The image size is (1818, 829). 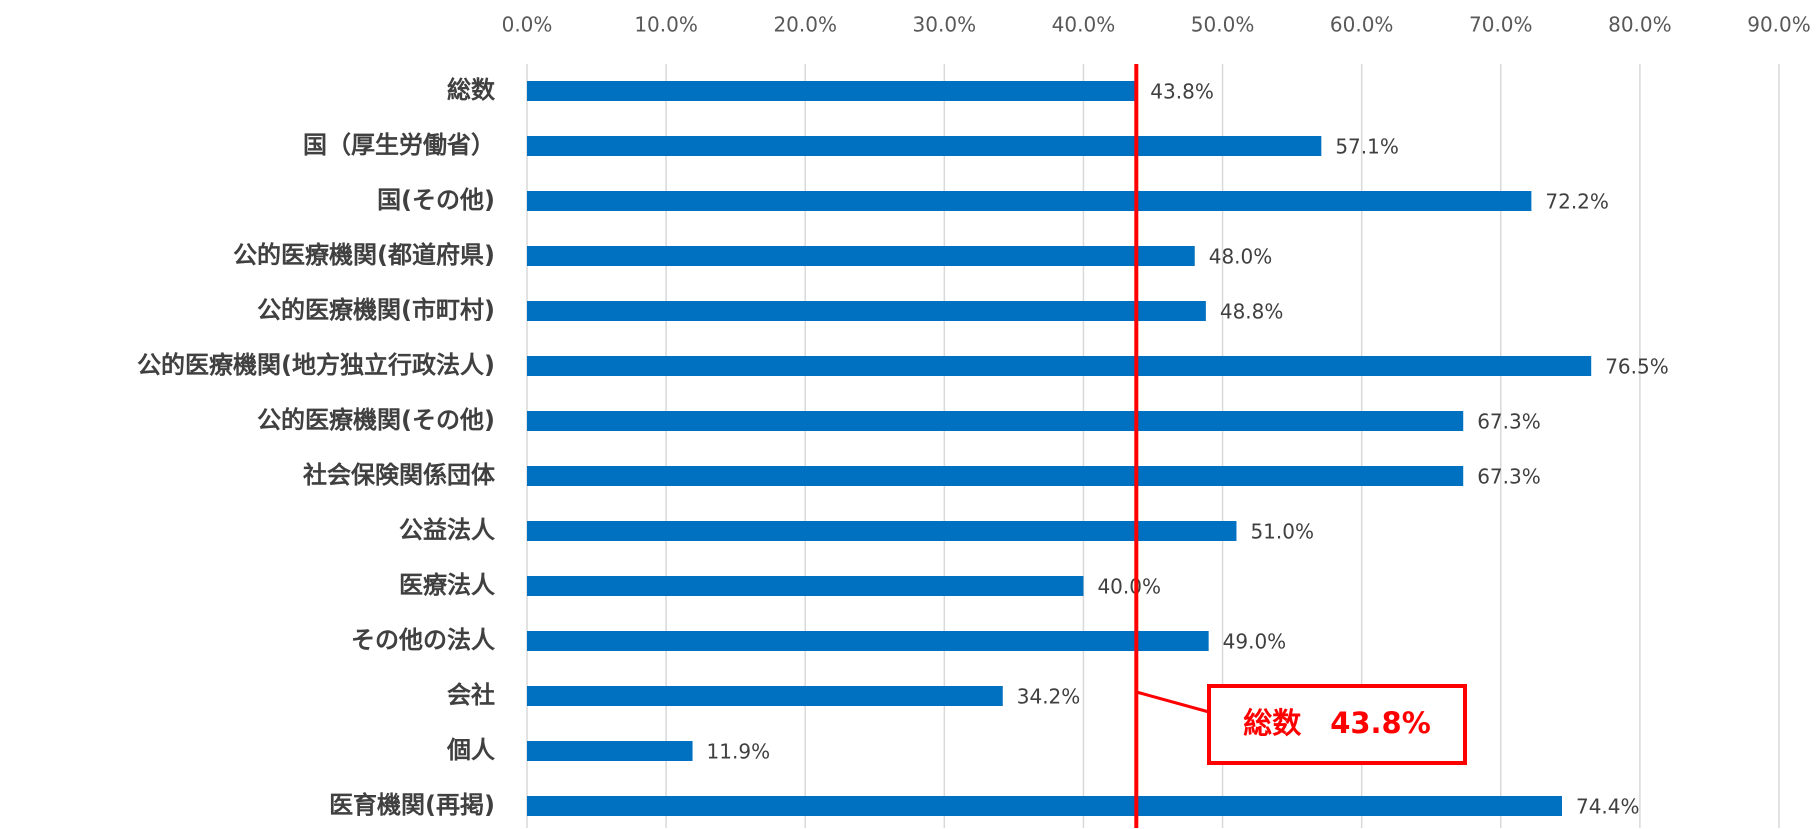 I want to click on category-label: 国（厚生労働省）, so click(x=399, y=145).